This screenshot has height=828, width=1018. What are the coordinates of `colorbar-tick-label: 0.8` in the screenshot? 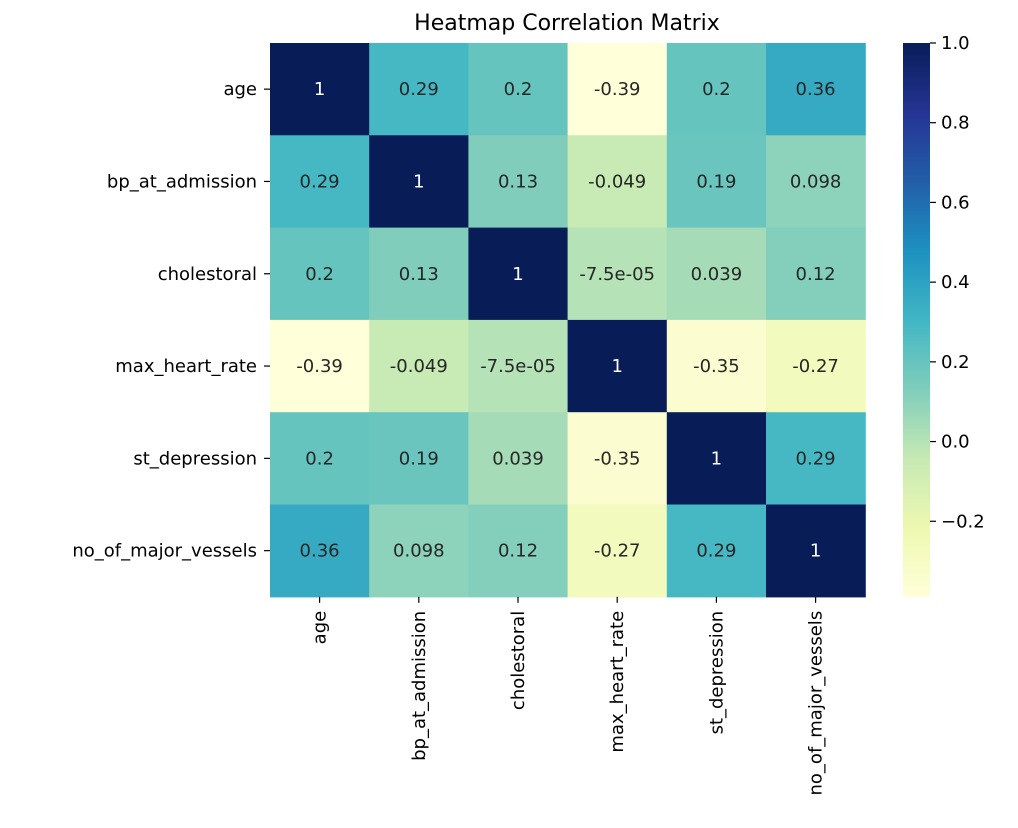 It's located at (955, 123).